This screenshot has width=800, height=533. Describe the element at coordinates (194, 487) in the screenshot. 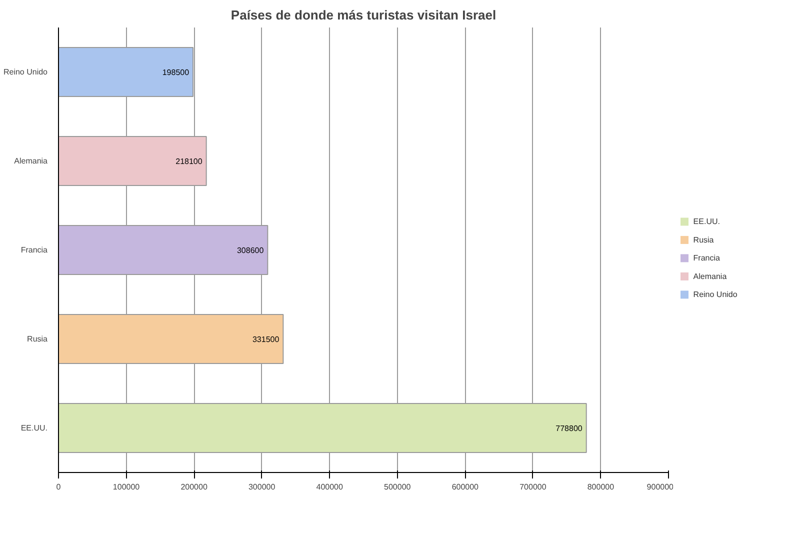

I see `x-tick-label: 200000` at that location.